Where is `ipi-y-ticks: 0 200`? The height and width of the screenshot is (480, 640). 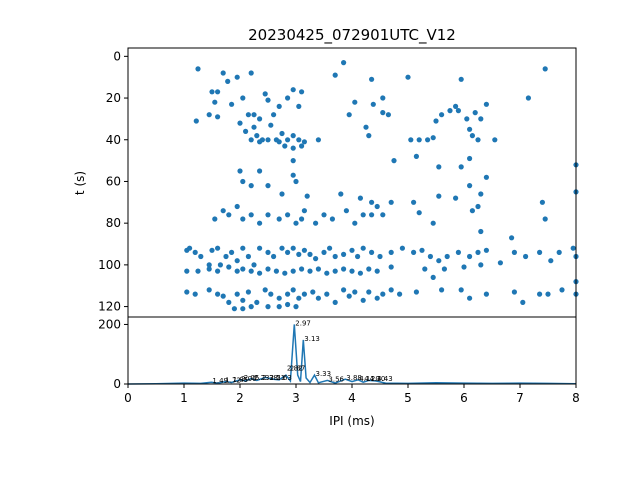
ipi-y-ticks: 0 200 is located at coordinates (113, 354).